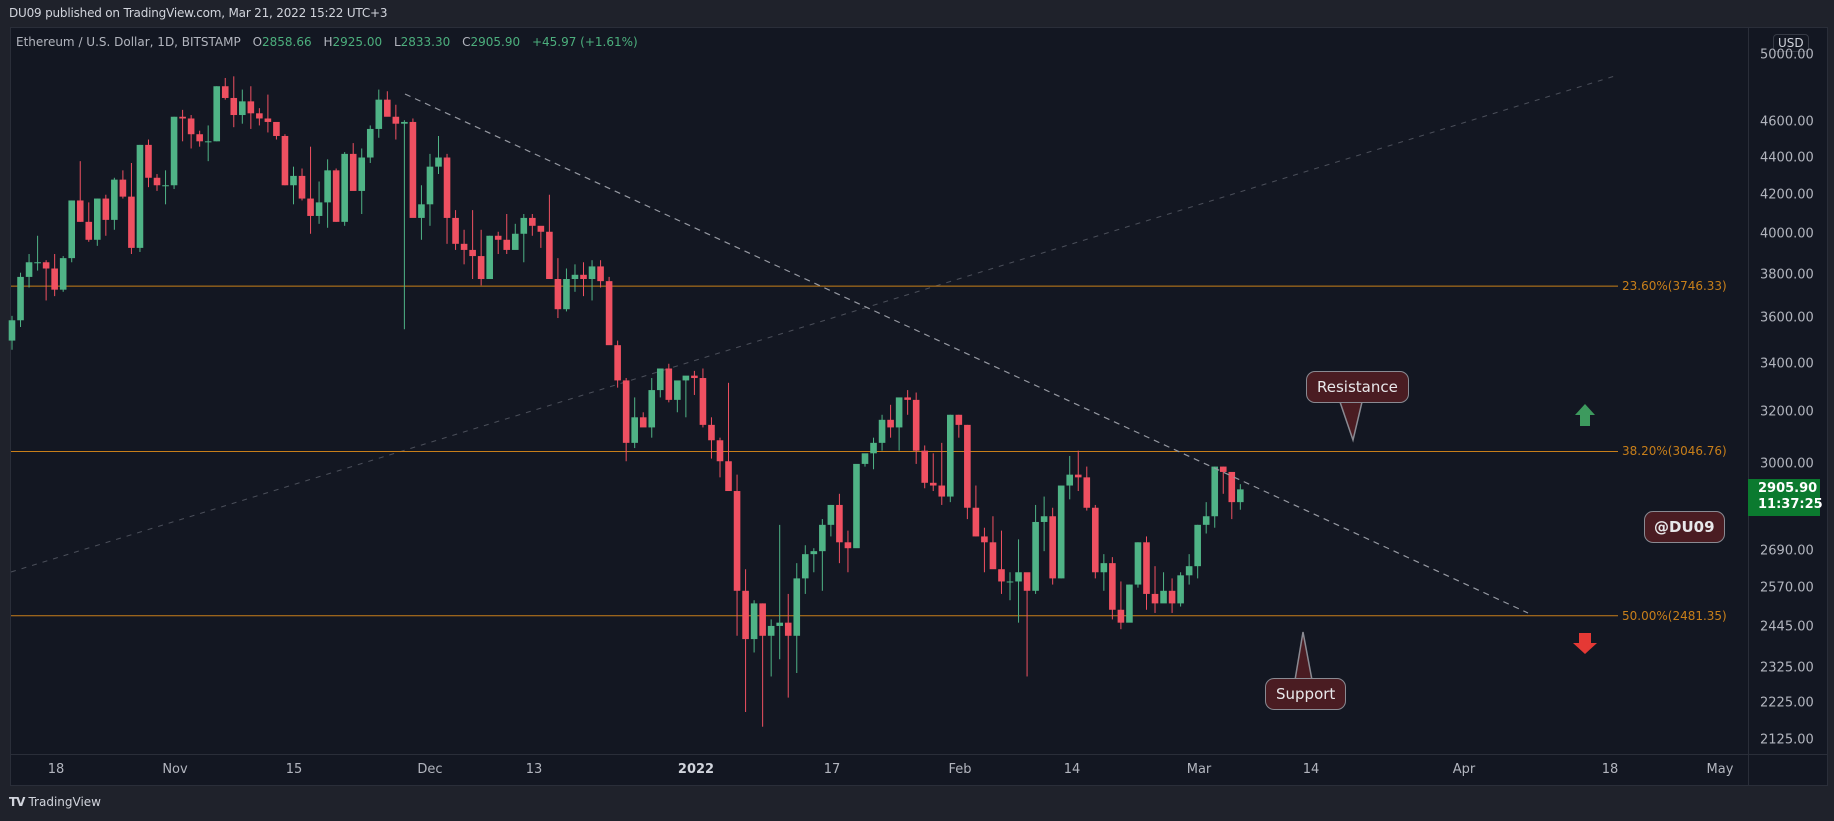 The image size is (1834, 821). What do you see at coordinates (294, 769) in the screenshot?
I see `time-tick: 15` at bounding box center [294, 769].